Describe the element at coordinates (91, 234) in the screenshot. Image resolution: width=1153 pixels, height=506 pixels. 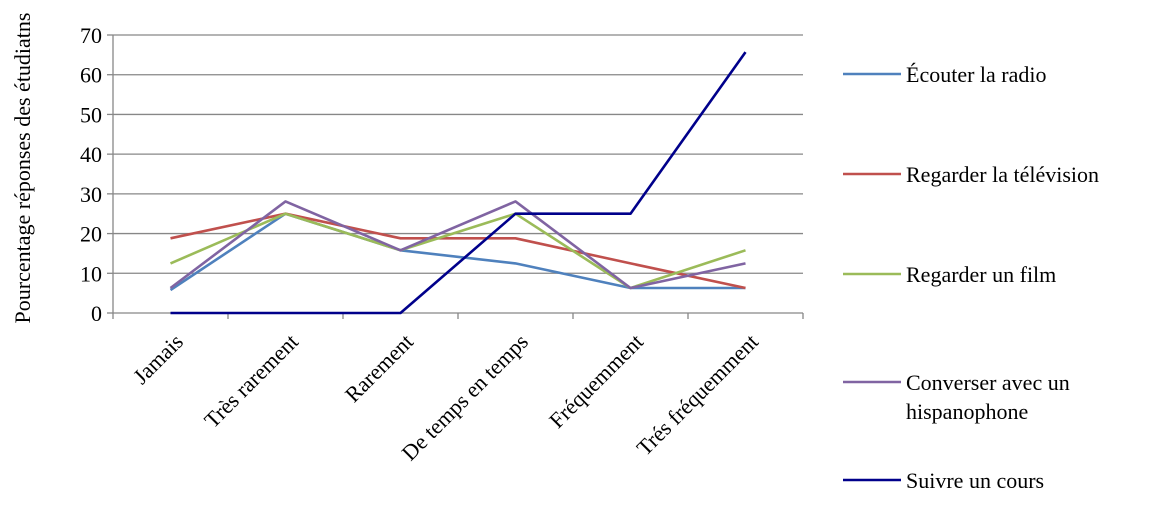
I see `y-tick-label: 20` at that location.